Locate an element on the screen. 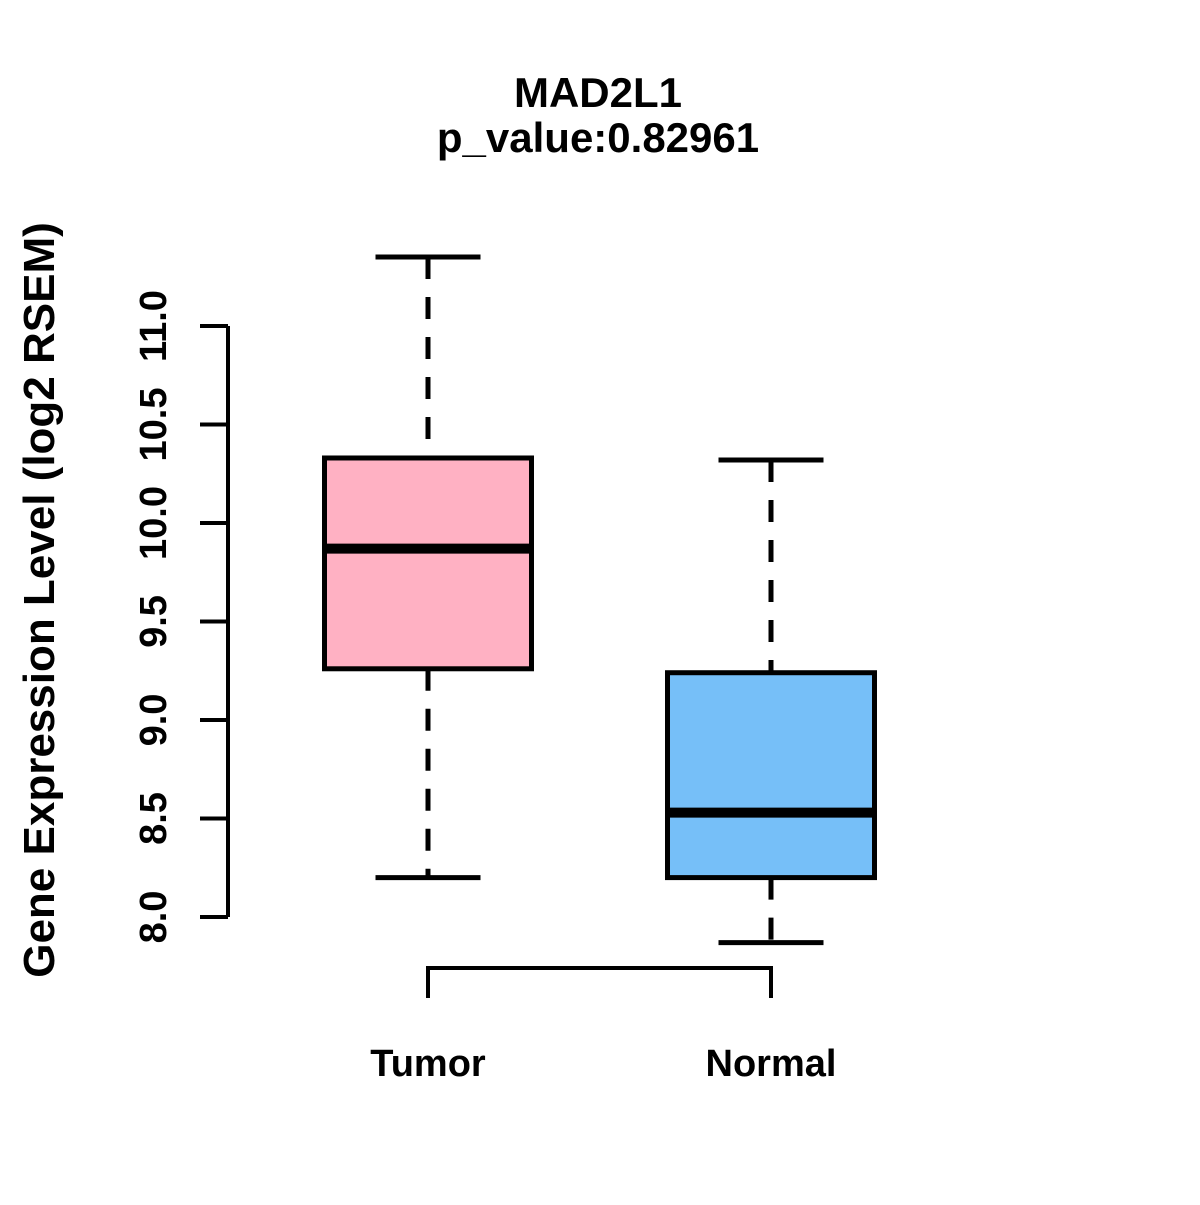 The width and height of the screenshot is (1200, 1205). group-labels: Tumor Normal is located at coordinates (603, 1064).